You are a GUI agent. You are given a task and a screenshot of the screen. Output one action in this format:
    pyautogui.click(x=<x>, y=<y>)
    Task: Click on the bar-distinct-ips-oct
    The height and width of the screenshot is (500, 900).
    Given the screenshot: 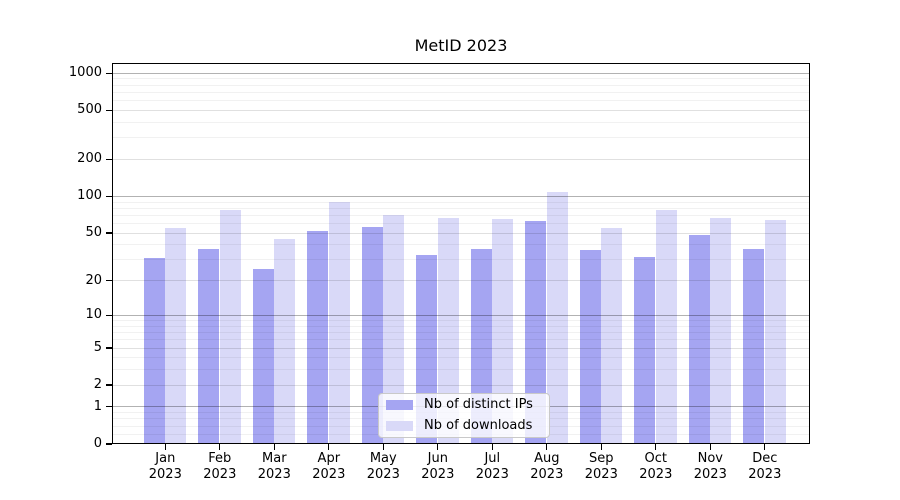 What is the action you would take?
    pyautogui.click(x=645, y=349)
    